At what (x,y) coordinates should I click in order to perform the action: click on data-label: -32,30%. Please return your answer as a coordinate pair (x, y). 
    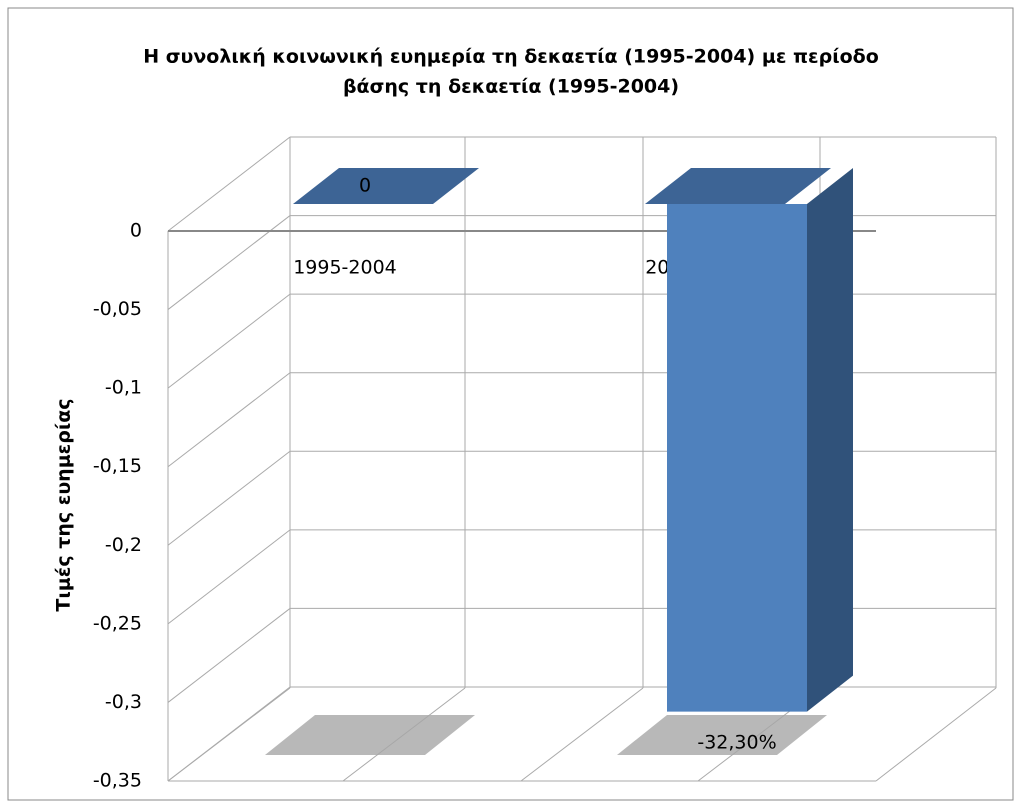
    Looking at the image, I should click on (736, 743).